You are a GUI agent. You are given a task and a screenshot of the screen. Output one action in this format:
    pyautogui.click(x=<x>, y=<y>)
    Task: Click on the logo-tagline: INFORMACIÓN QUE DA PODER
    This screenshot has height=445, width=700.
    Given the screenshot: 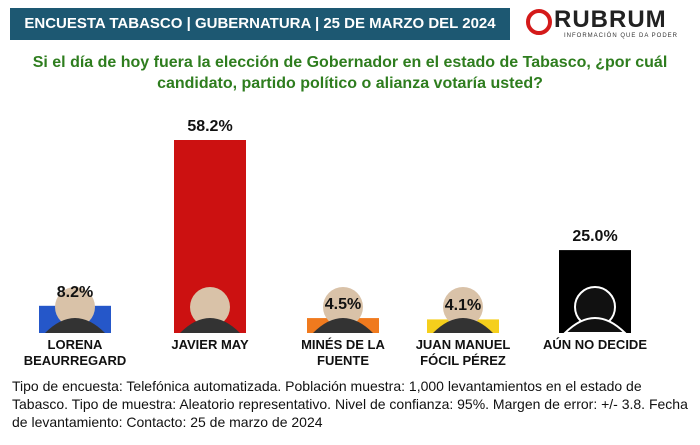 What is the action you would take?
    pyautogui.click(x=621, y=36)
    